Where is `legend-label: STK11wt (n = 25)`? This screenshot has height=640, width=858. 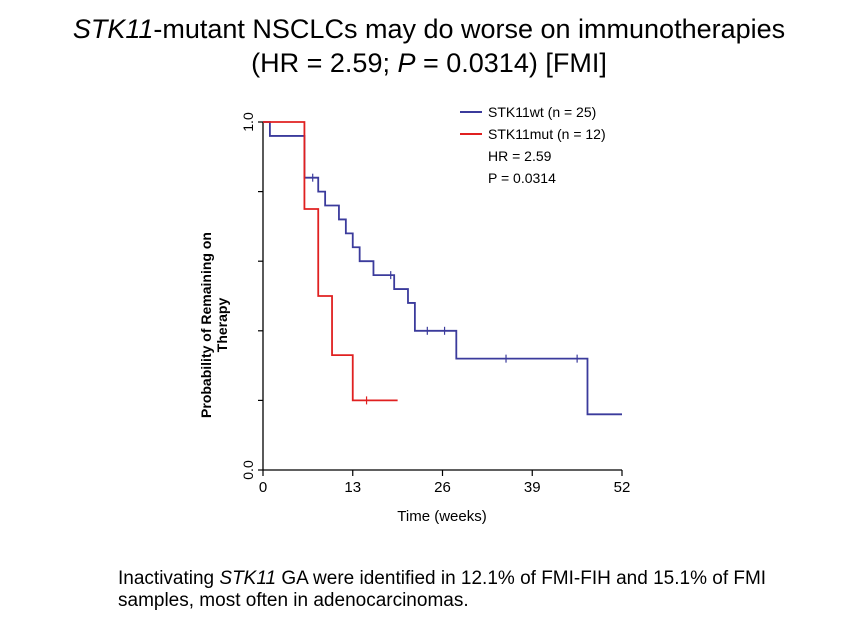 legend-label: STK11wt (n = 25) is located at coordinates (542, 112).